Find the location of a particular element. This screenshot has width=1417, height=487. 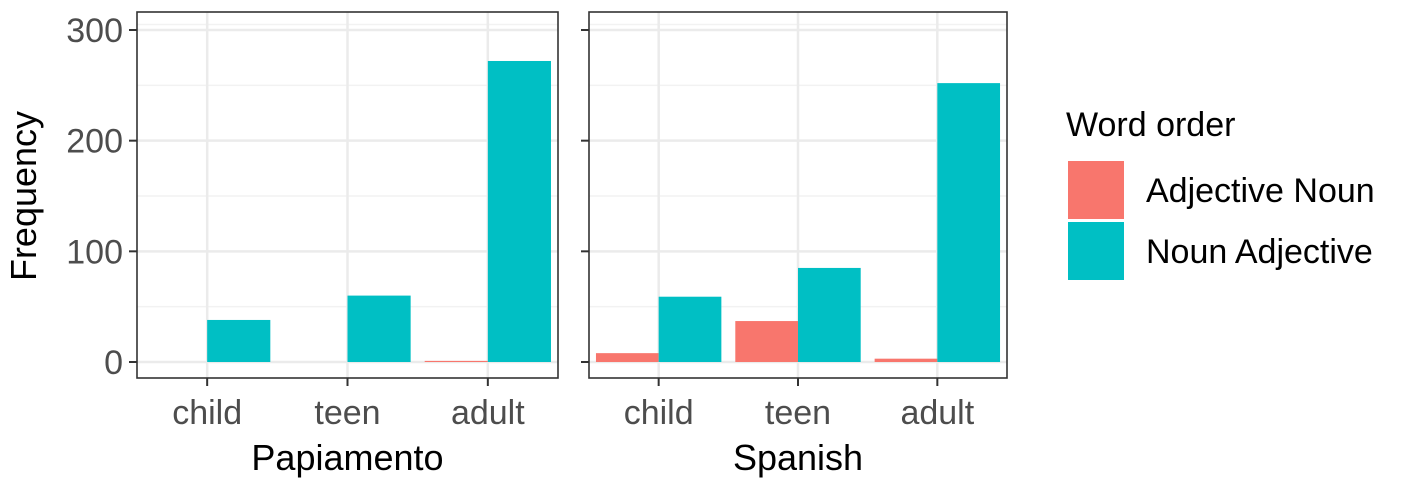

x-axis-title: Papiamento is located at coordinates (347, 457).